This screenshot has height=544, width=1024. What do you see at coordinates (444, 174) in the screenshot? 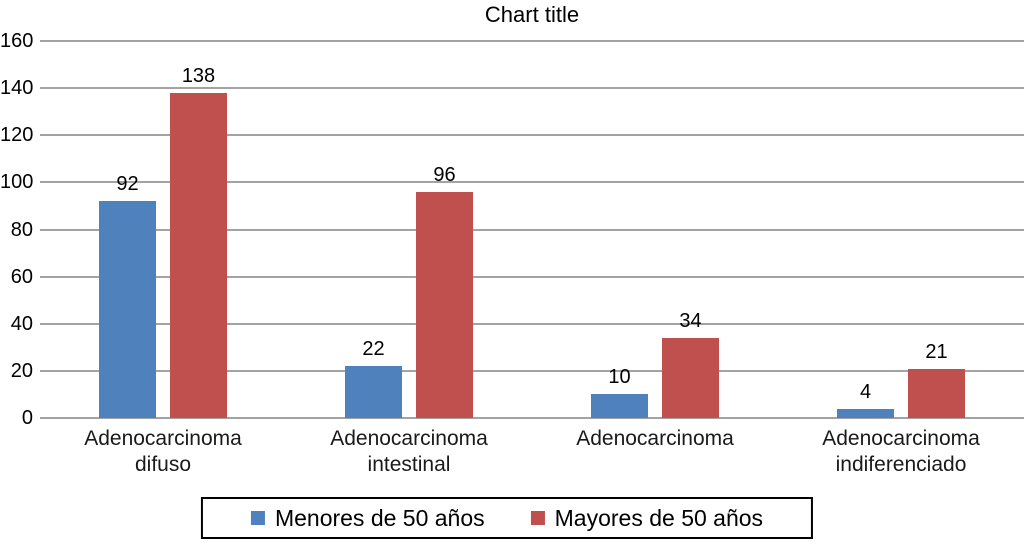
I see `bar-value-label: 96` at bounding box center [444, 174].